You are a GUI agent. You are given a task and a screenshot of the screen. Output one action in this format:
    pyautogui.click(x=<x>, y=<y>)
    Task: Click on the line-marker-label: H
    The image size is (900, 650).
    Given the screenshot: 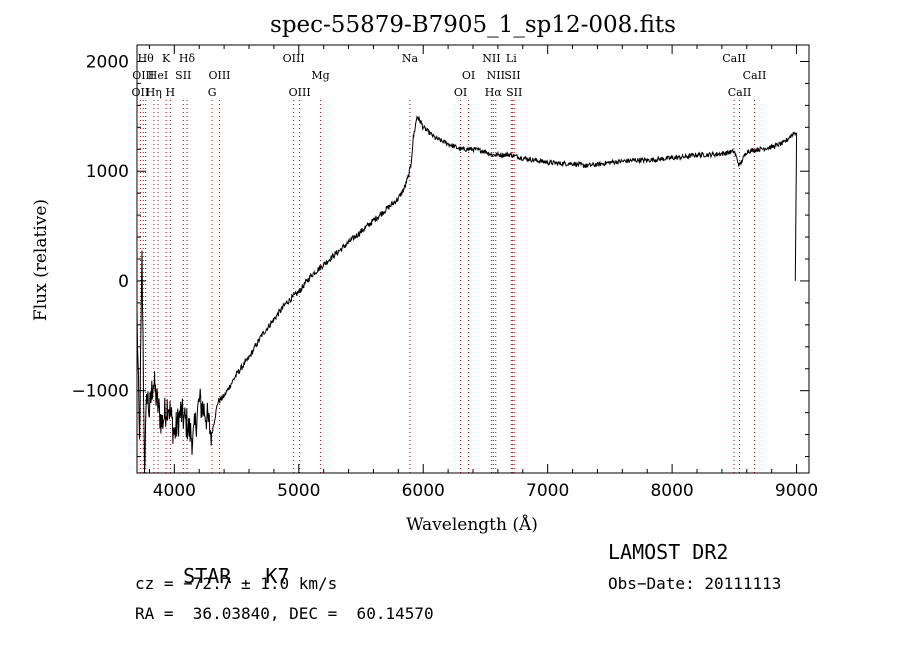 What is the action you would take?
    pyautogui.click(x=171, y=92)
    